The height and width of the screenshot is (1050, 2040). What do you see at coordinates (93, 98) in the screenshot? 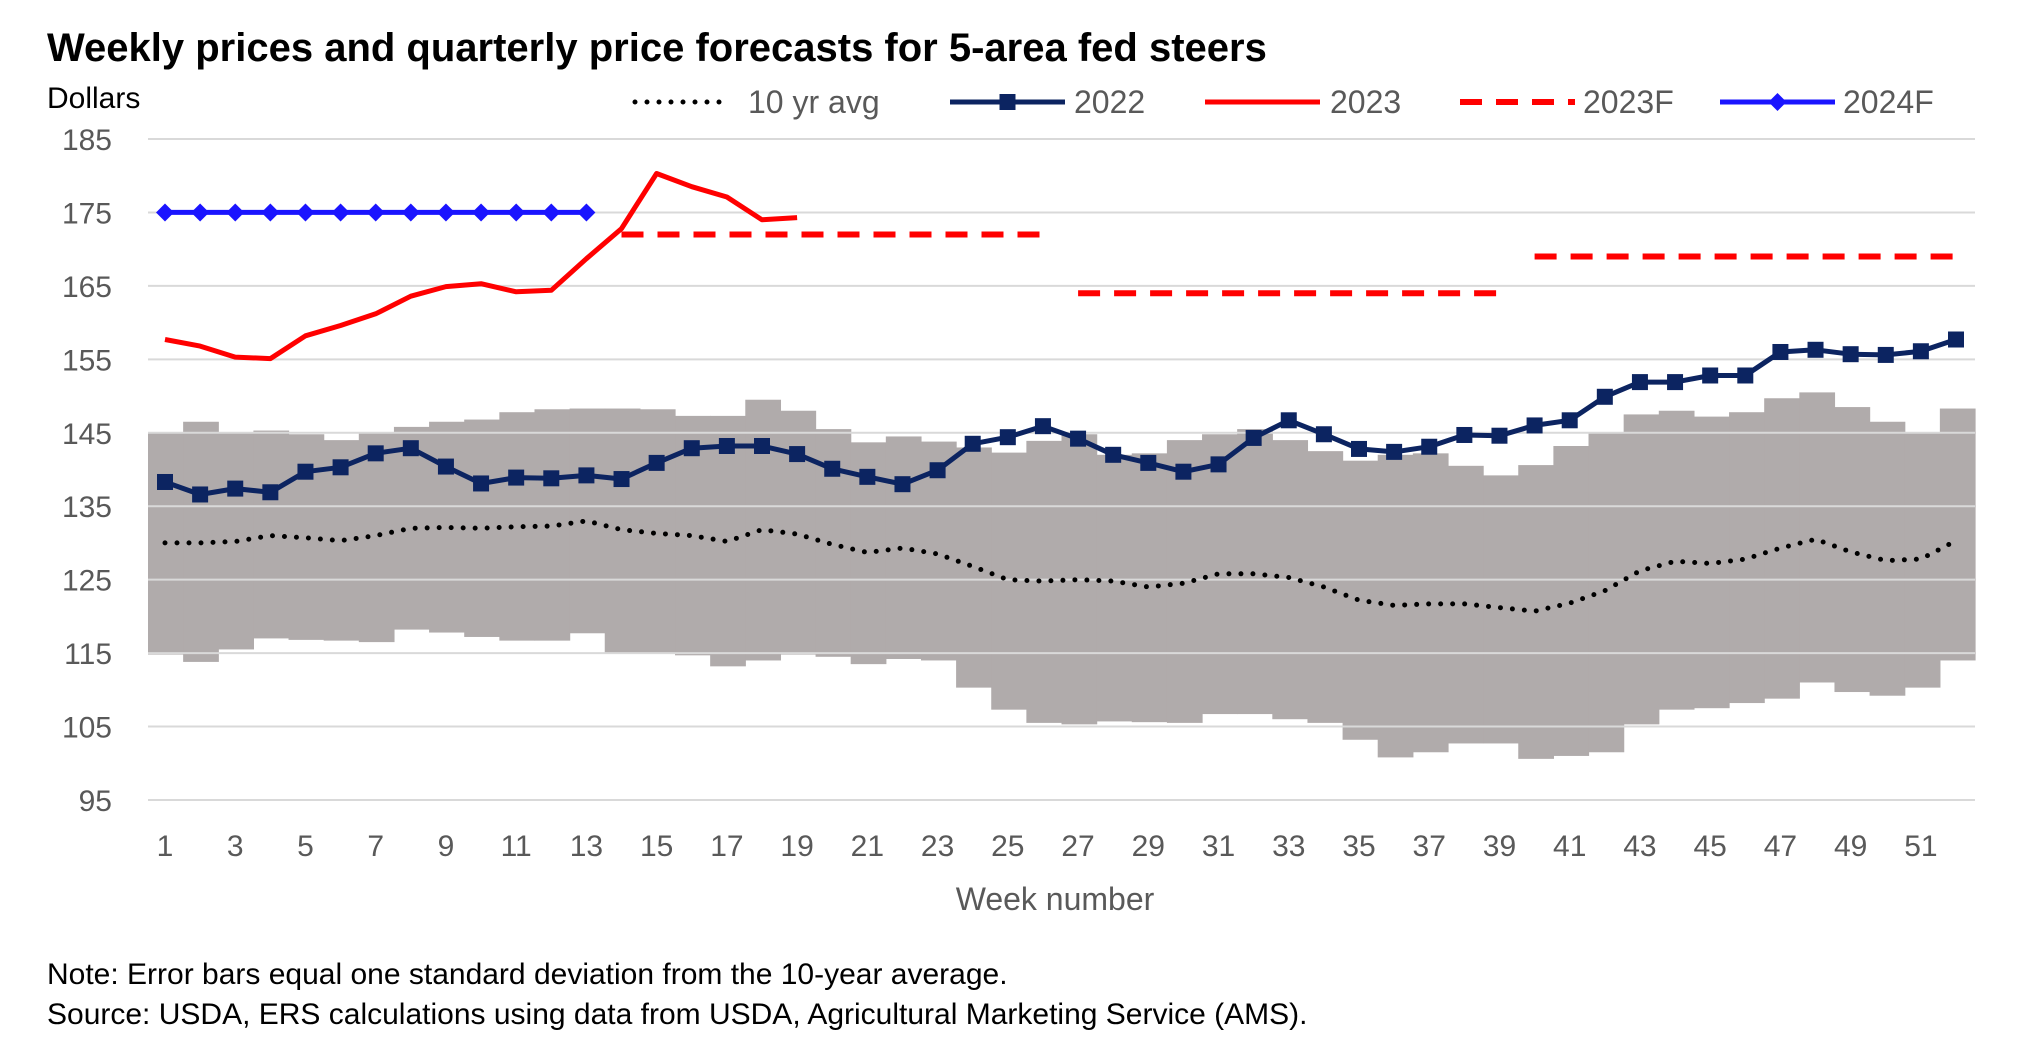
I see `y-axis-label: Dollars` at bounding box center [93, 98].